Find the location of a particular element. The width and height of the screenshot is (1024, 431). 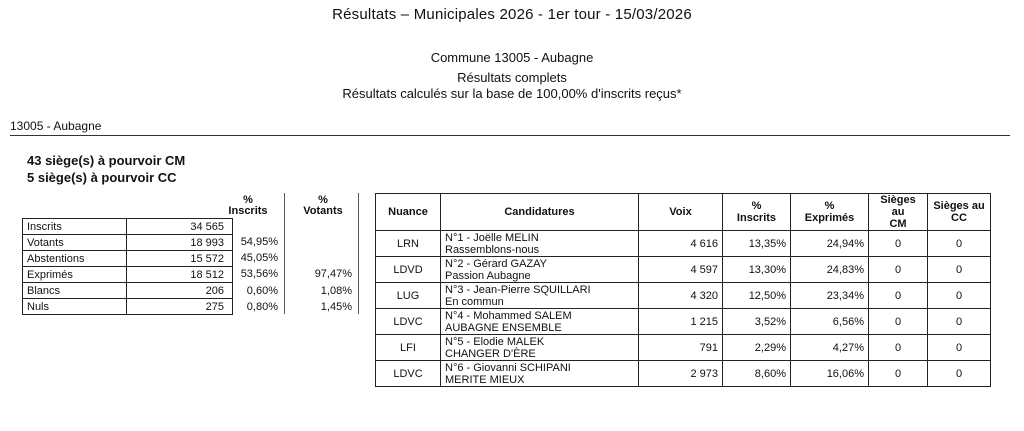

pct-exprimes-cell: 24,83% is located at coordinates (829, 269).